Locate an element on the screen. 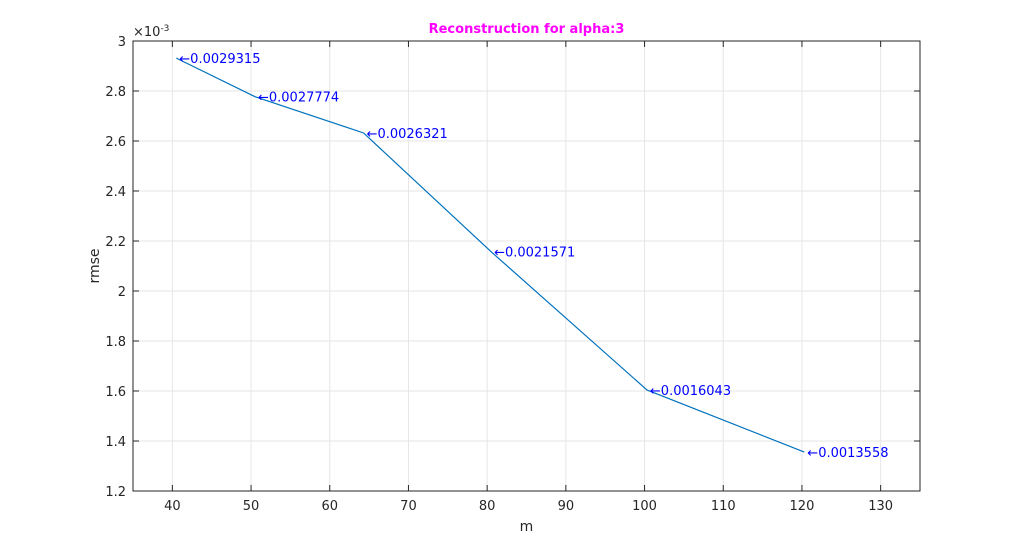 The width and height of the screenshot is (1018, 553). y-tick-label: 1.6 is located at coordinates (115, 392).